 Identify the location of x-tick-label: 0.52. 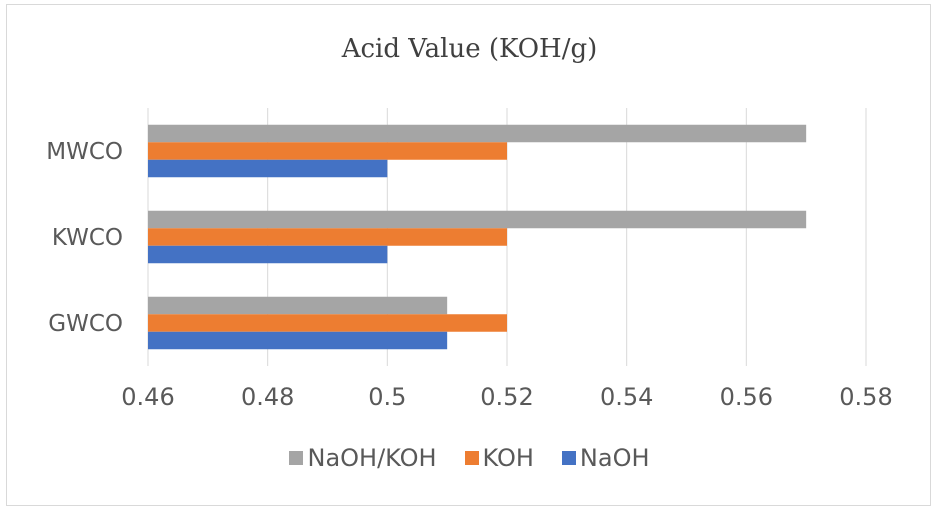
(506, 397).